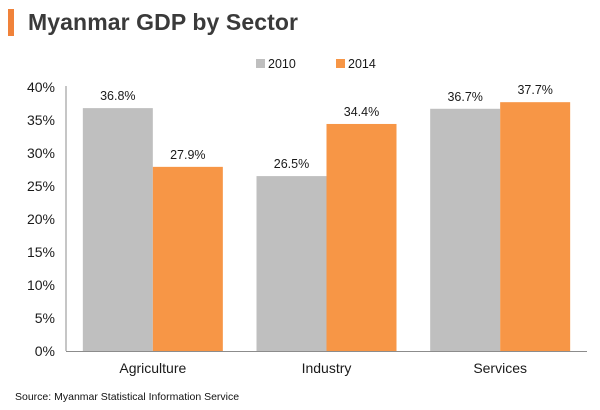  Describe the element at coordinates (45, 318) in the screenshot. I see `y-tick-label: 5%` at that location.